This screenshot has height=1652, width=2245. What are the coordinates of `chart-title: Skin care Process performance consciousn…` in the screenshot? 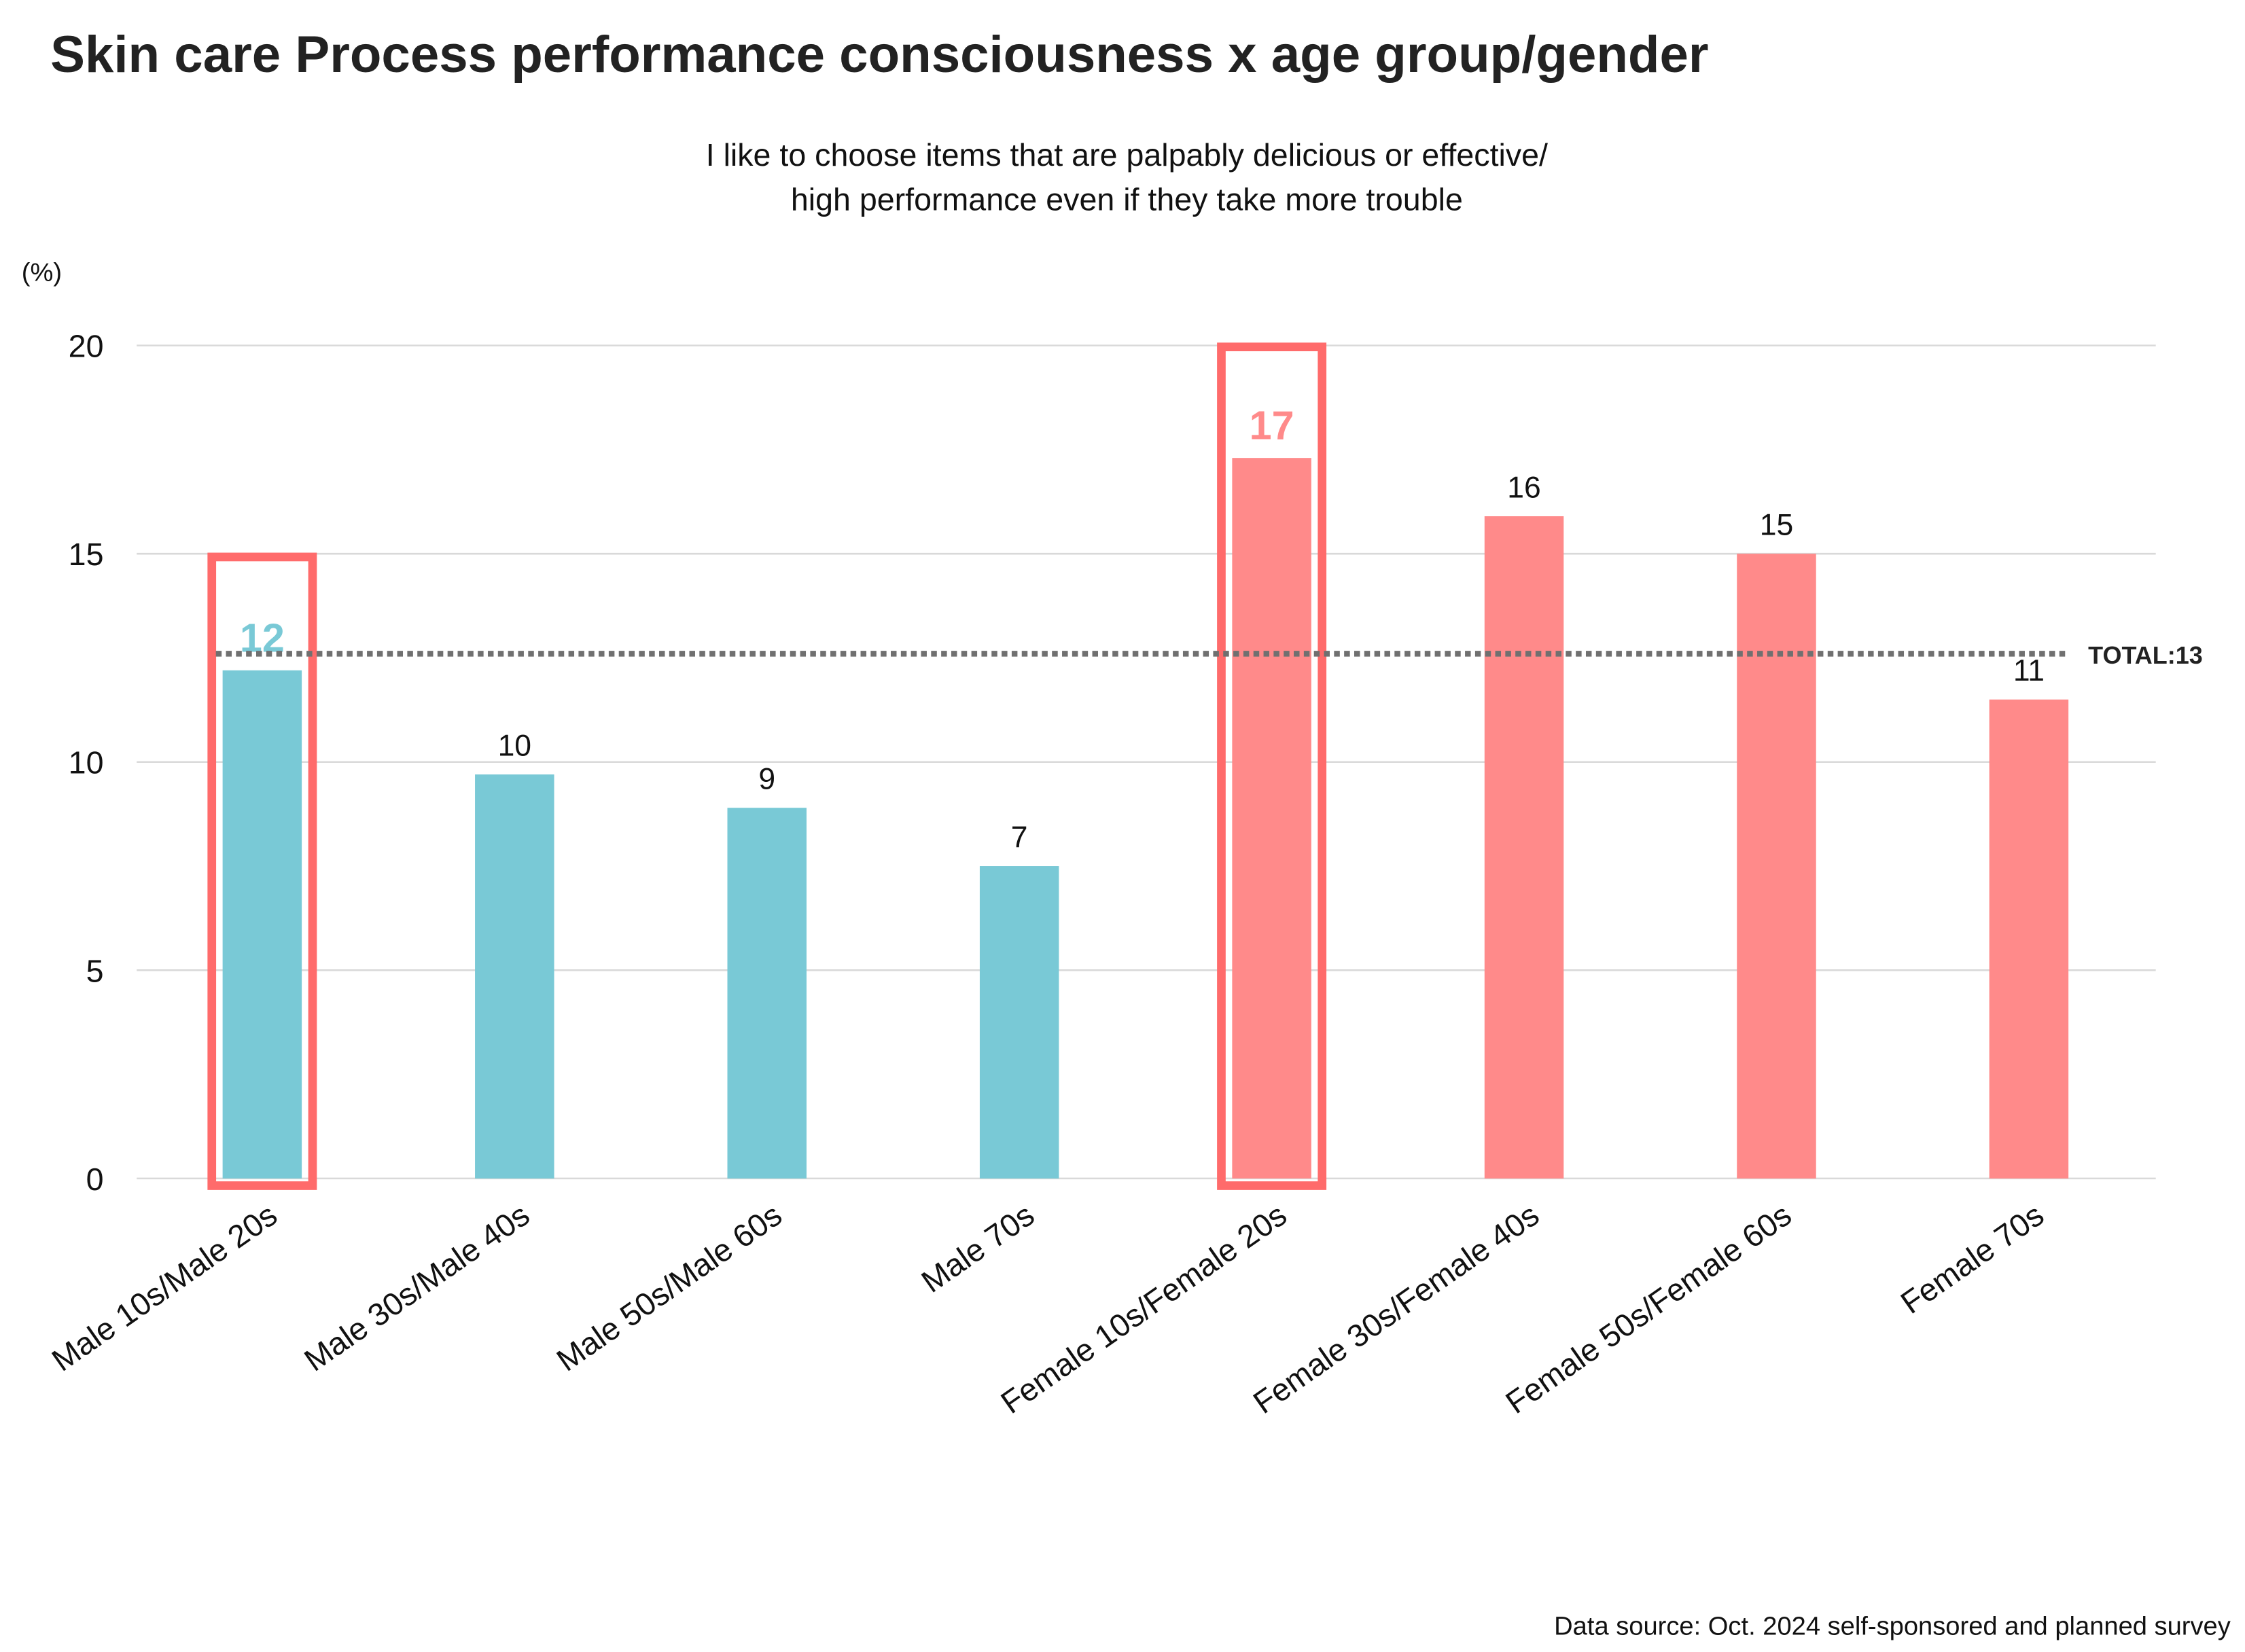 It's located at (879, 55).